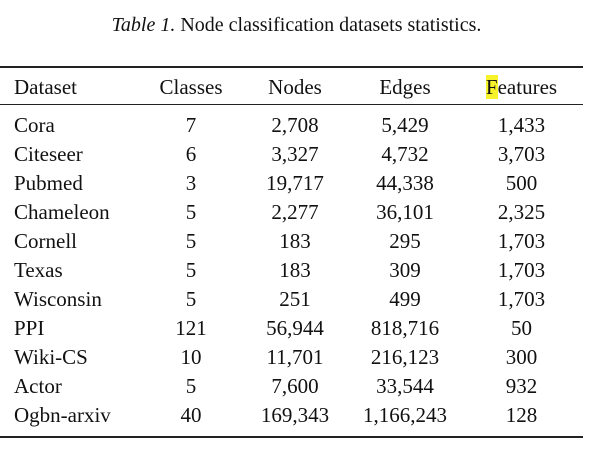 The width and height of the screenshot is (593, 449). What do you see at coordinates (191, 357) in the screenshot?
I see `cell-classes: 10` at bounding box center [191, 357].